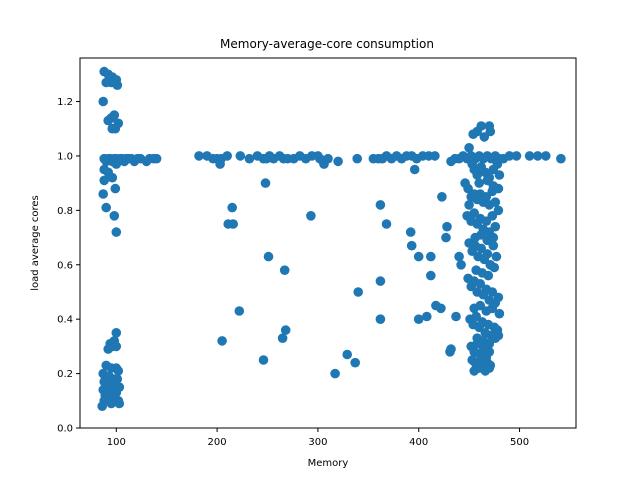 The width and height of the screenshot is (640, 480). What do you see at coordinates (65, 211) in the screenshot?
I see `y-tick-label: 0.8` at bounding box center [65, 211].